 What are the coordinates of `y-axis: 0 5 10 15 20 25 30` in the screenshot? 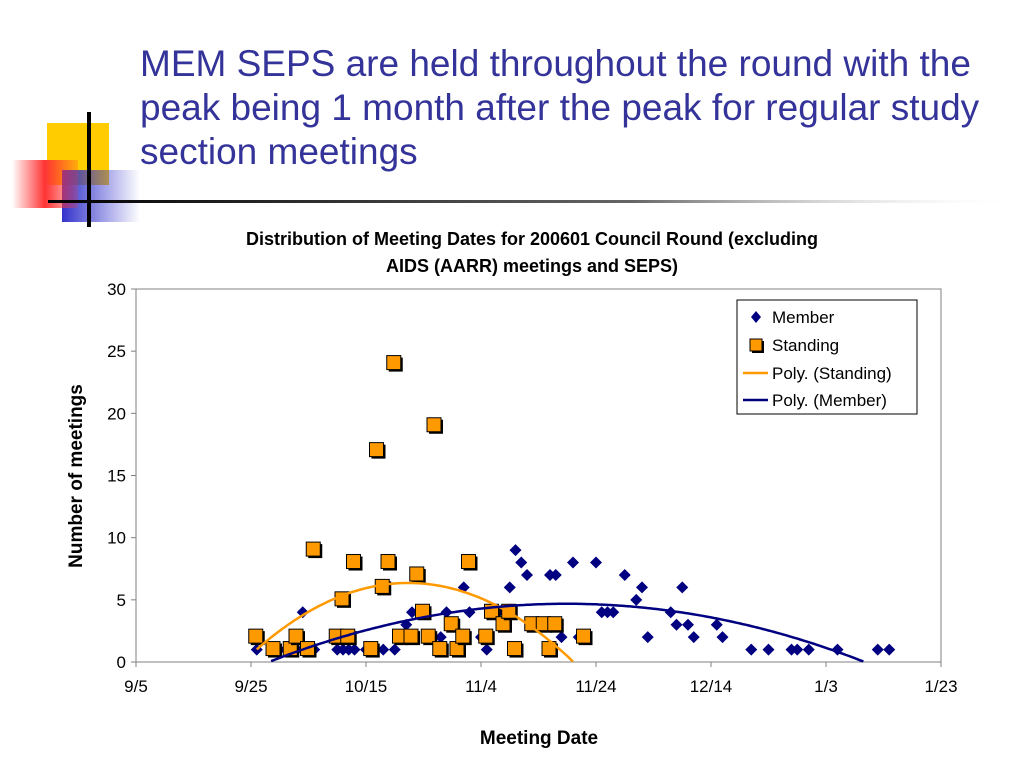 It's located at (121, 476).